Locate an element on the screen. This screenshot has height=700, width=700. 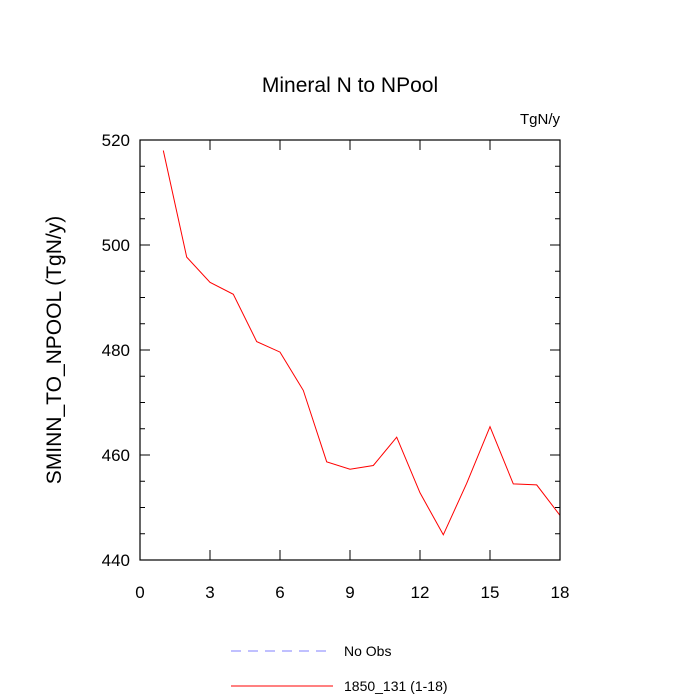
units-label: TgN/y is located at coordinates (540, 119).